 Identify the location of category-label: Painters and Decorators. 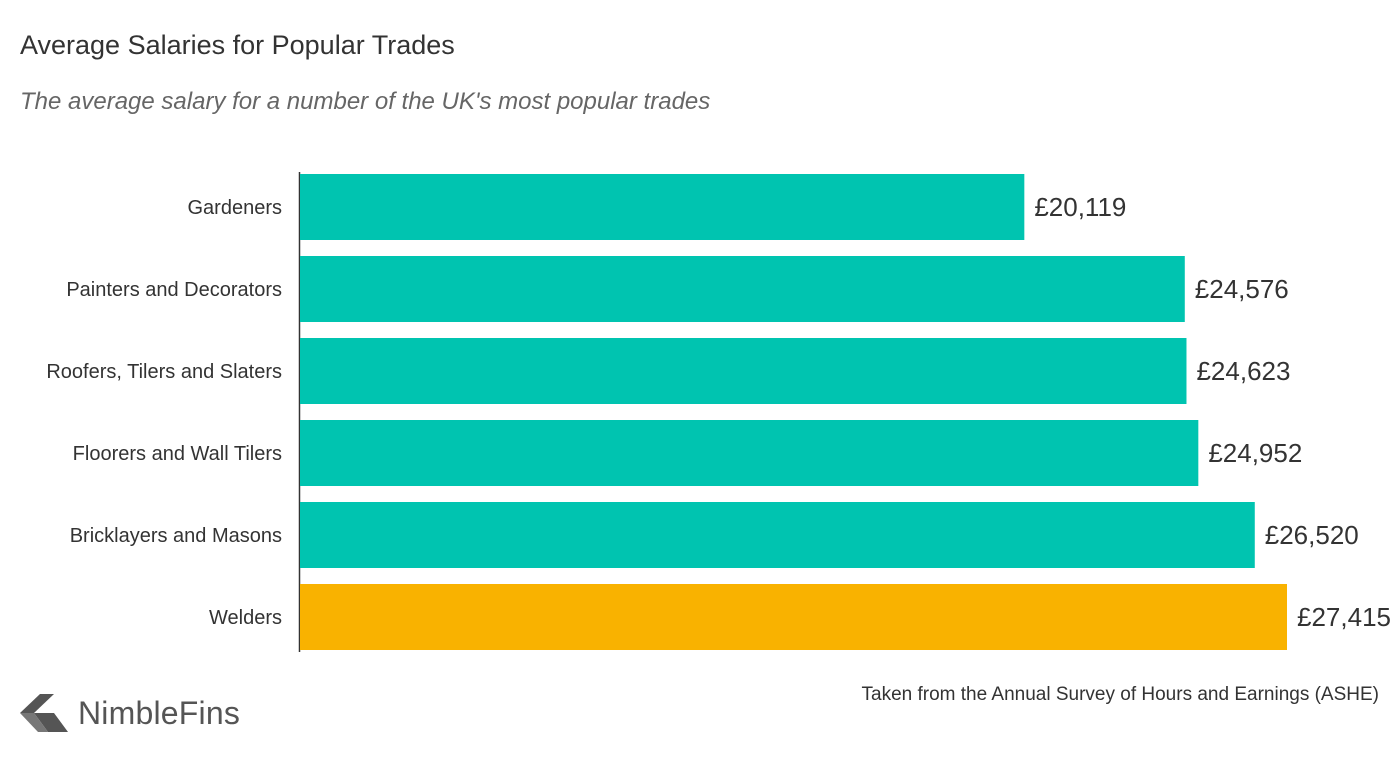
(174, 290).